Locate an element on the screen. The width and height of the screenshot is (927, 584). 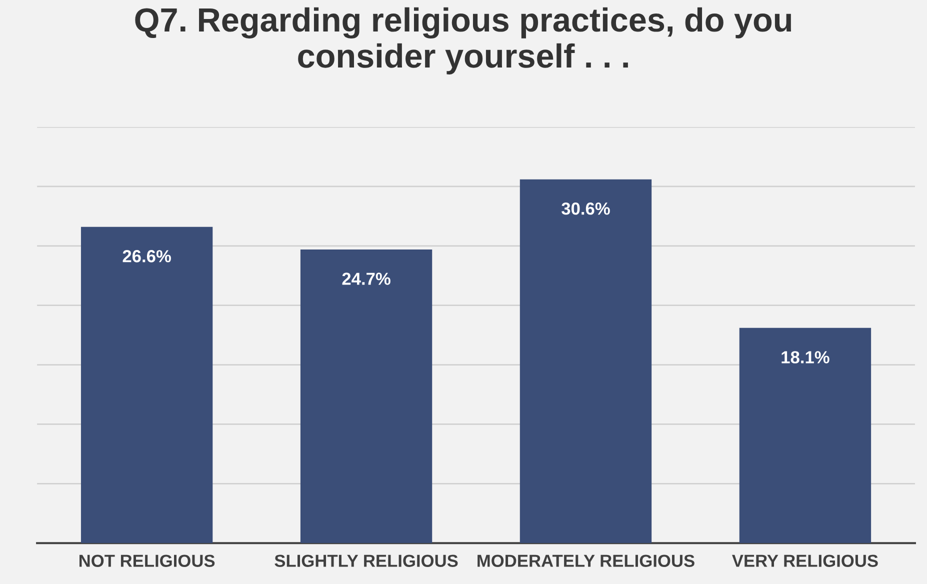
x-tick-label: SLIGHTLY RELIGIOUS is located at coordinates (366, 560).